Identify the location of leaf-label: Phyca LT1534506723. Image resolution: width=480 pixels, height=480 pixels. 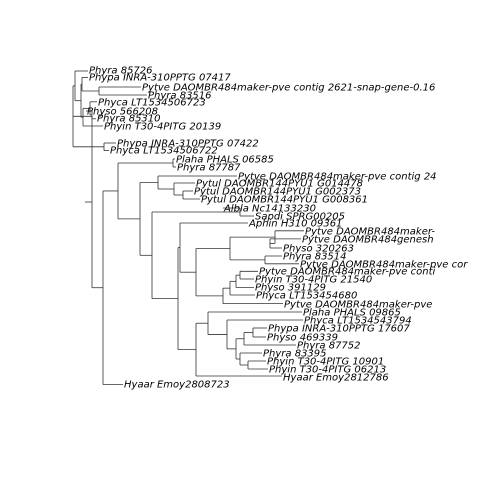
(152, 103).